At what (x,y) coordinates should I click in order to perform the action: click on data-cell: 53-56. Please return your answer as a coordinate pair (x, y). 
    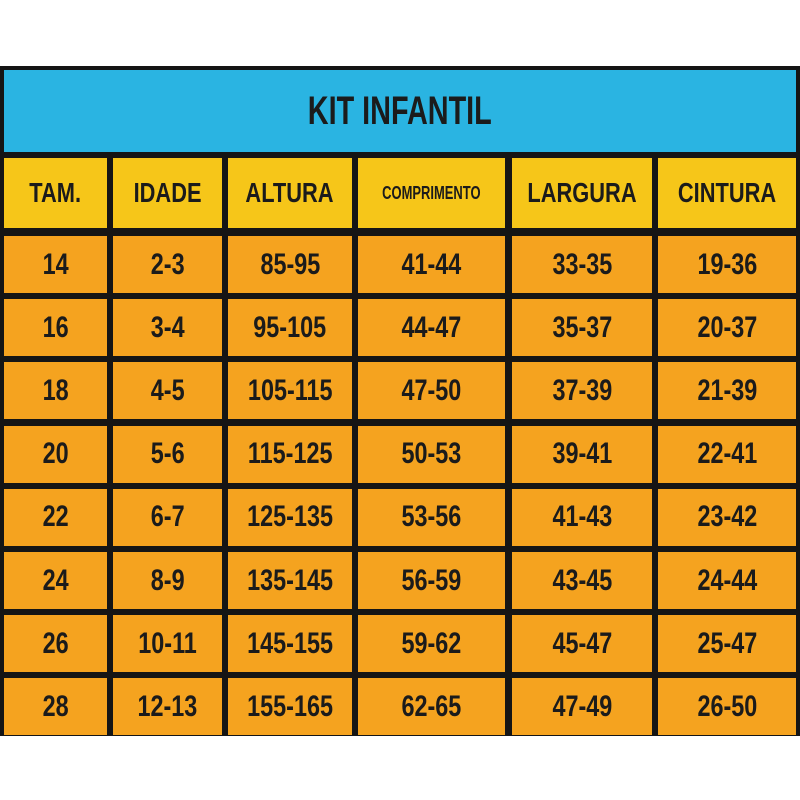
    Looking at the image, I should click on (431, 517).